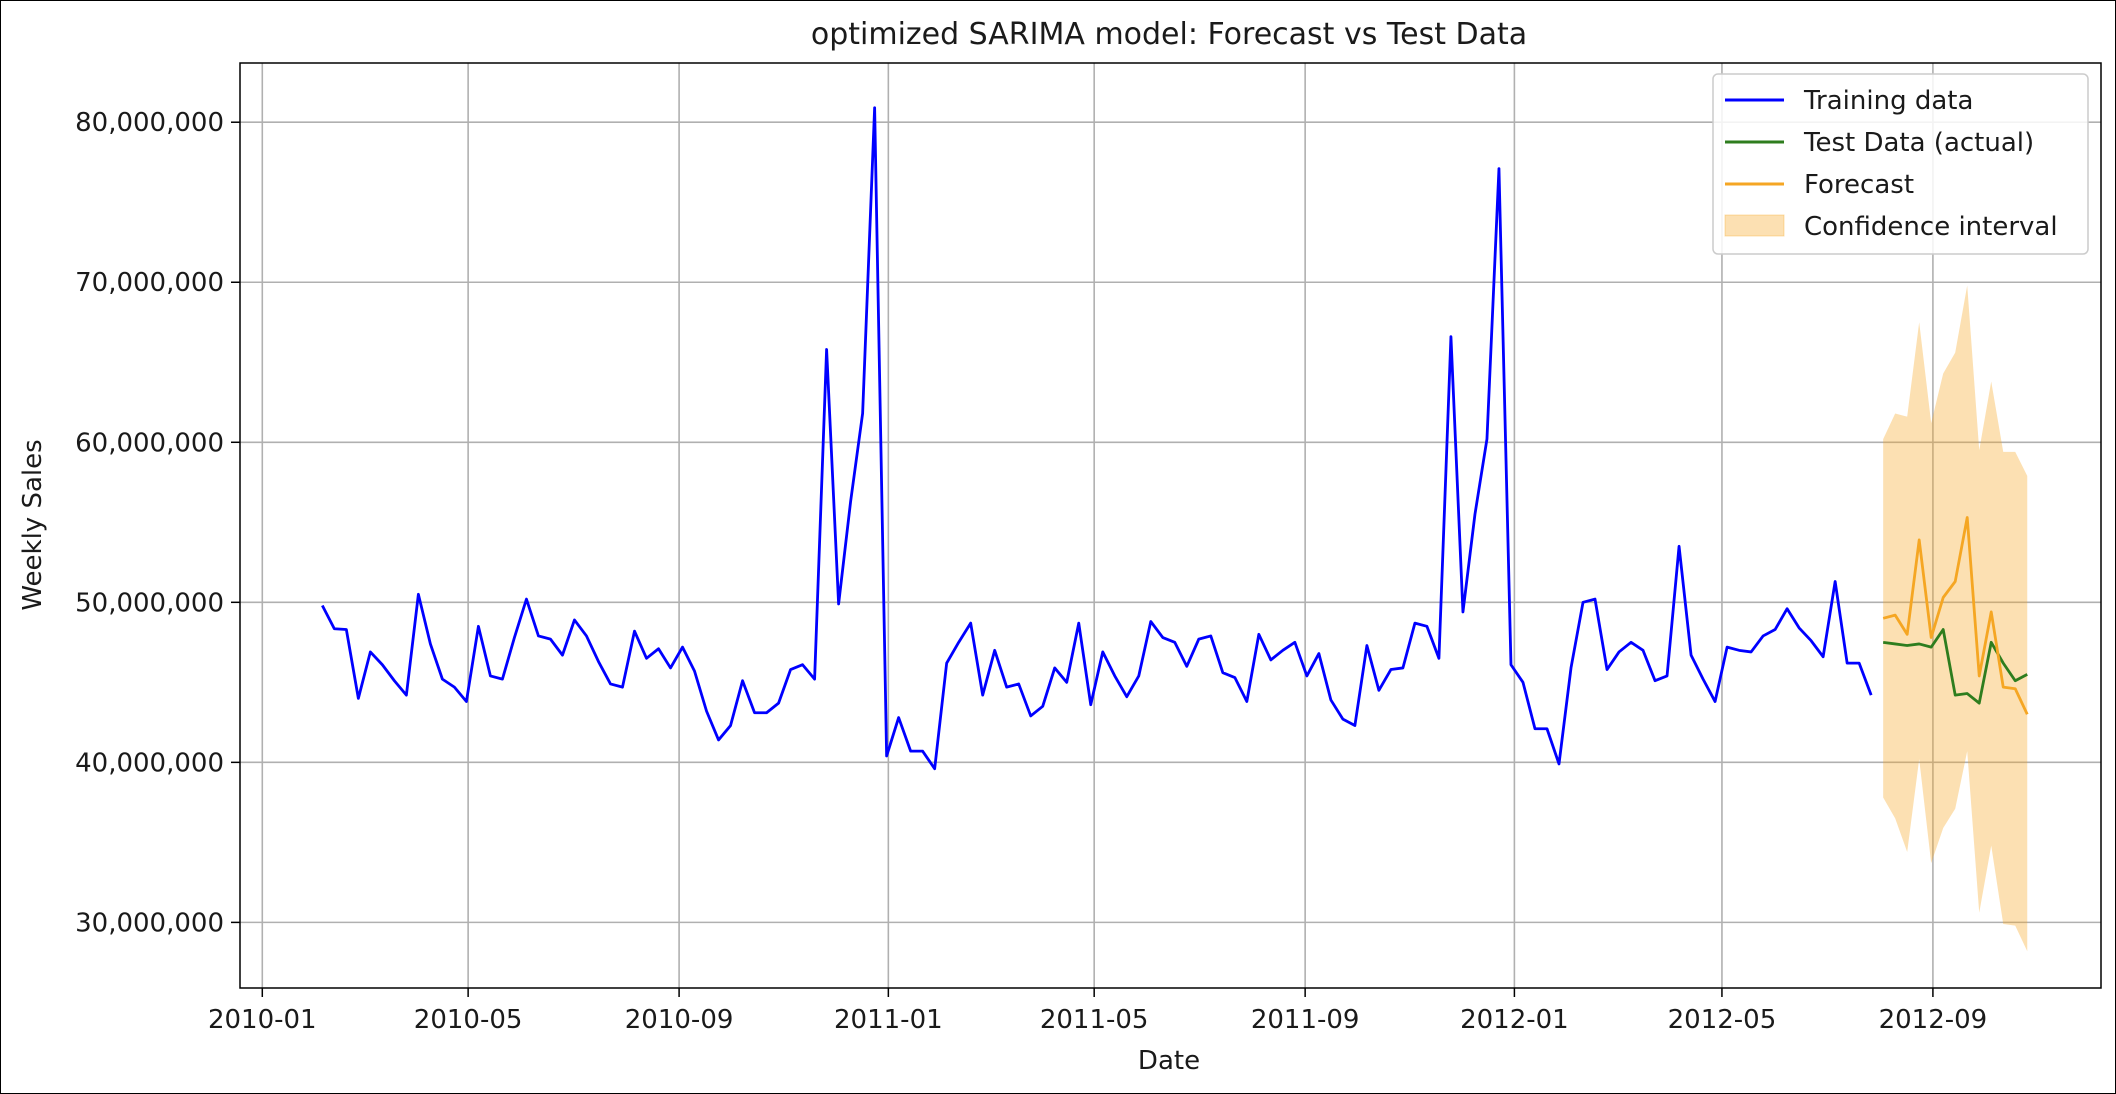  Describe the element at coordinates (262, 1020) in the screenshot. I see `x-tick-label: 2010-01` at that location.